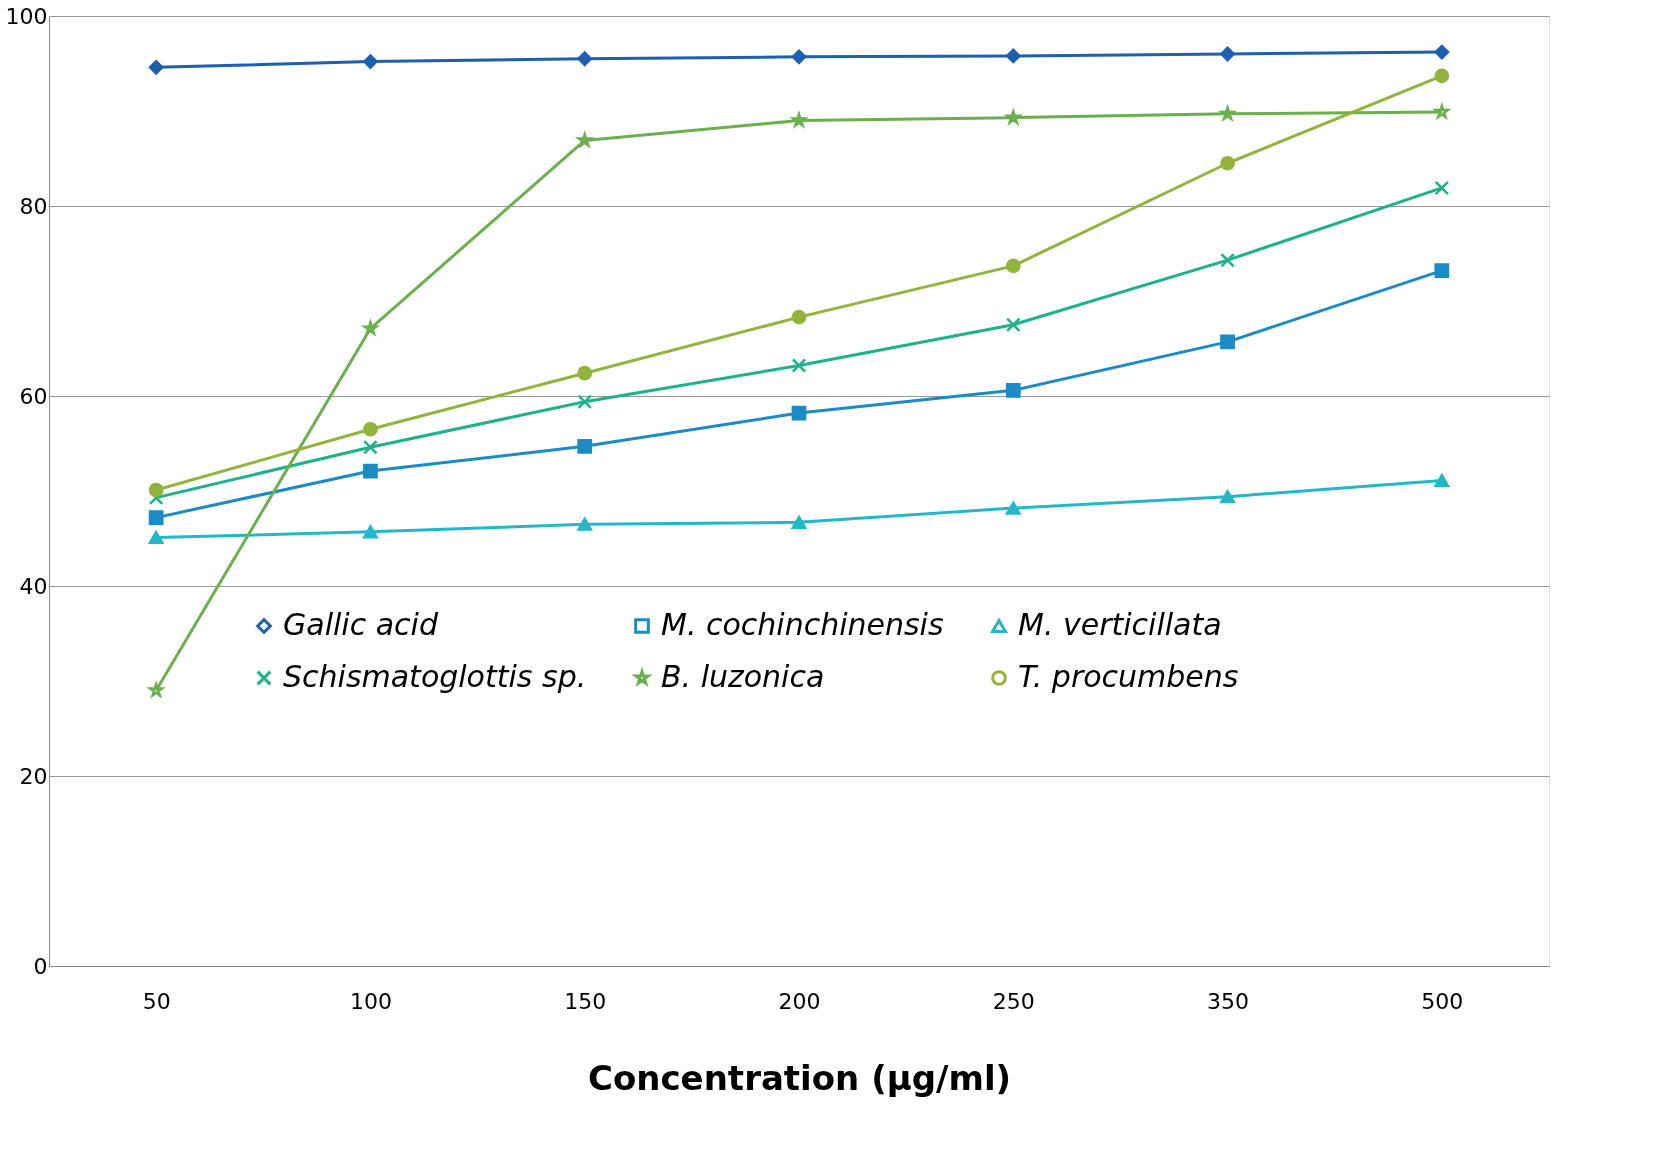 The width and height of the screenshot is (1653, 1176). Describe the element at coordinates (585, 1001) in the screenshot. I see `x-tick-label: 150` at that location.